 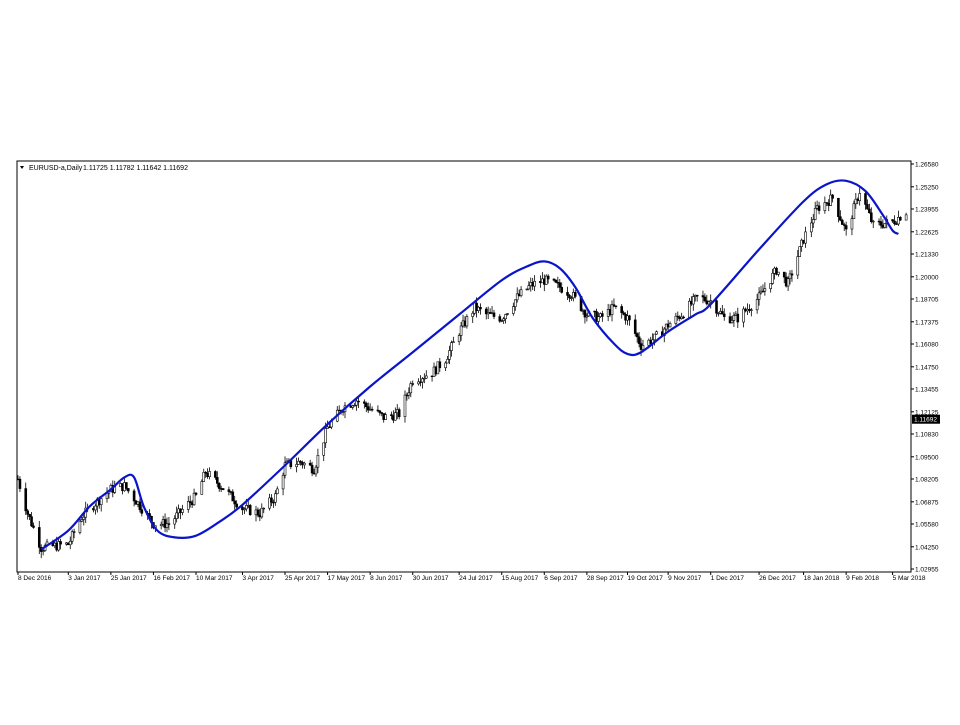 What do you see at coordinates (214, 578) in the screenshot?
I see `x-tick-label: 10 Mar 2017` at bounding box center [214, 578].